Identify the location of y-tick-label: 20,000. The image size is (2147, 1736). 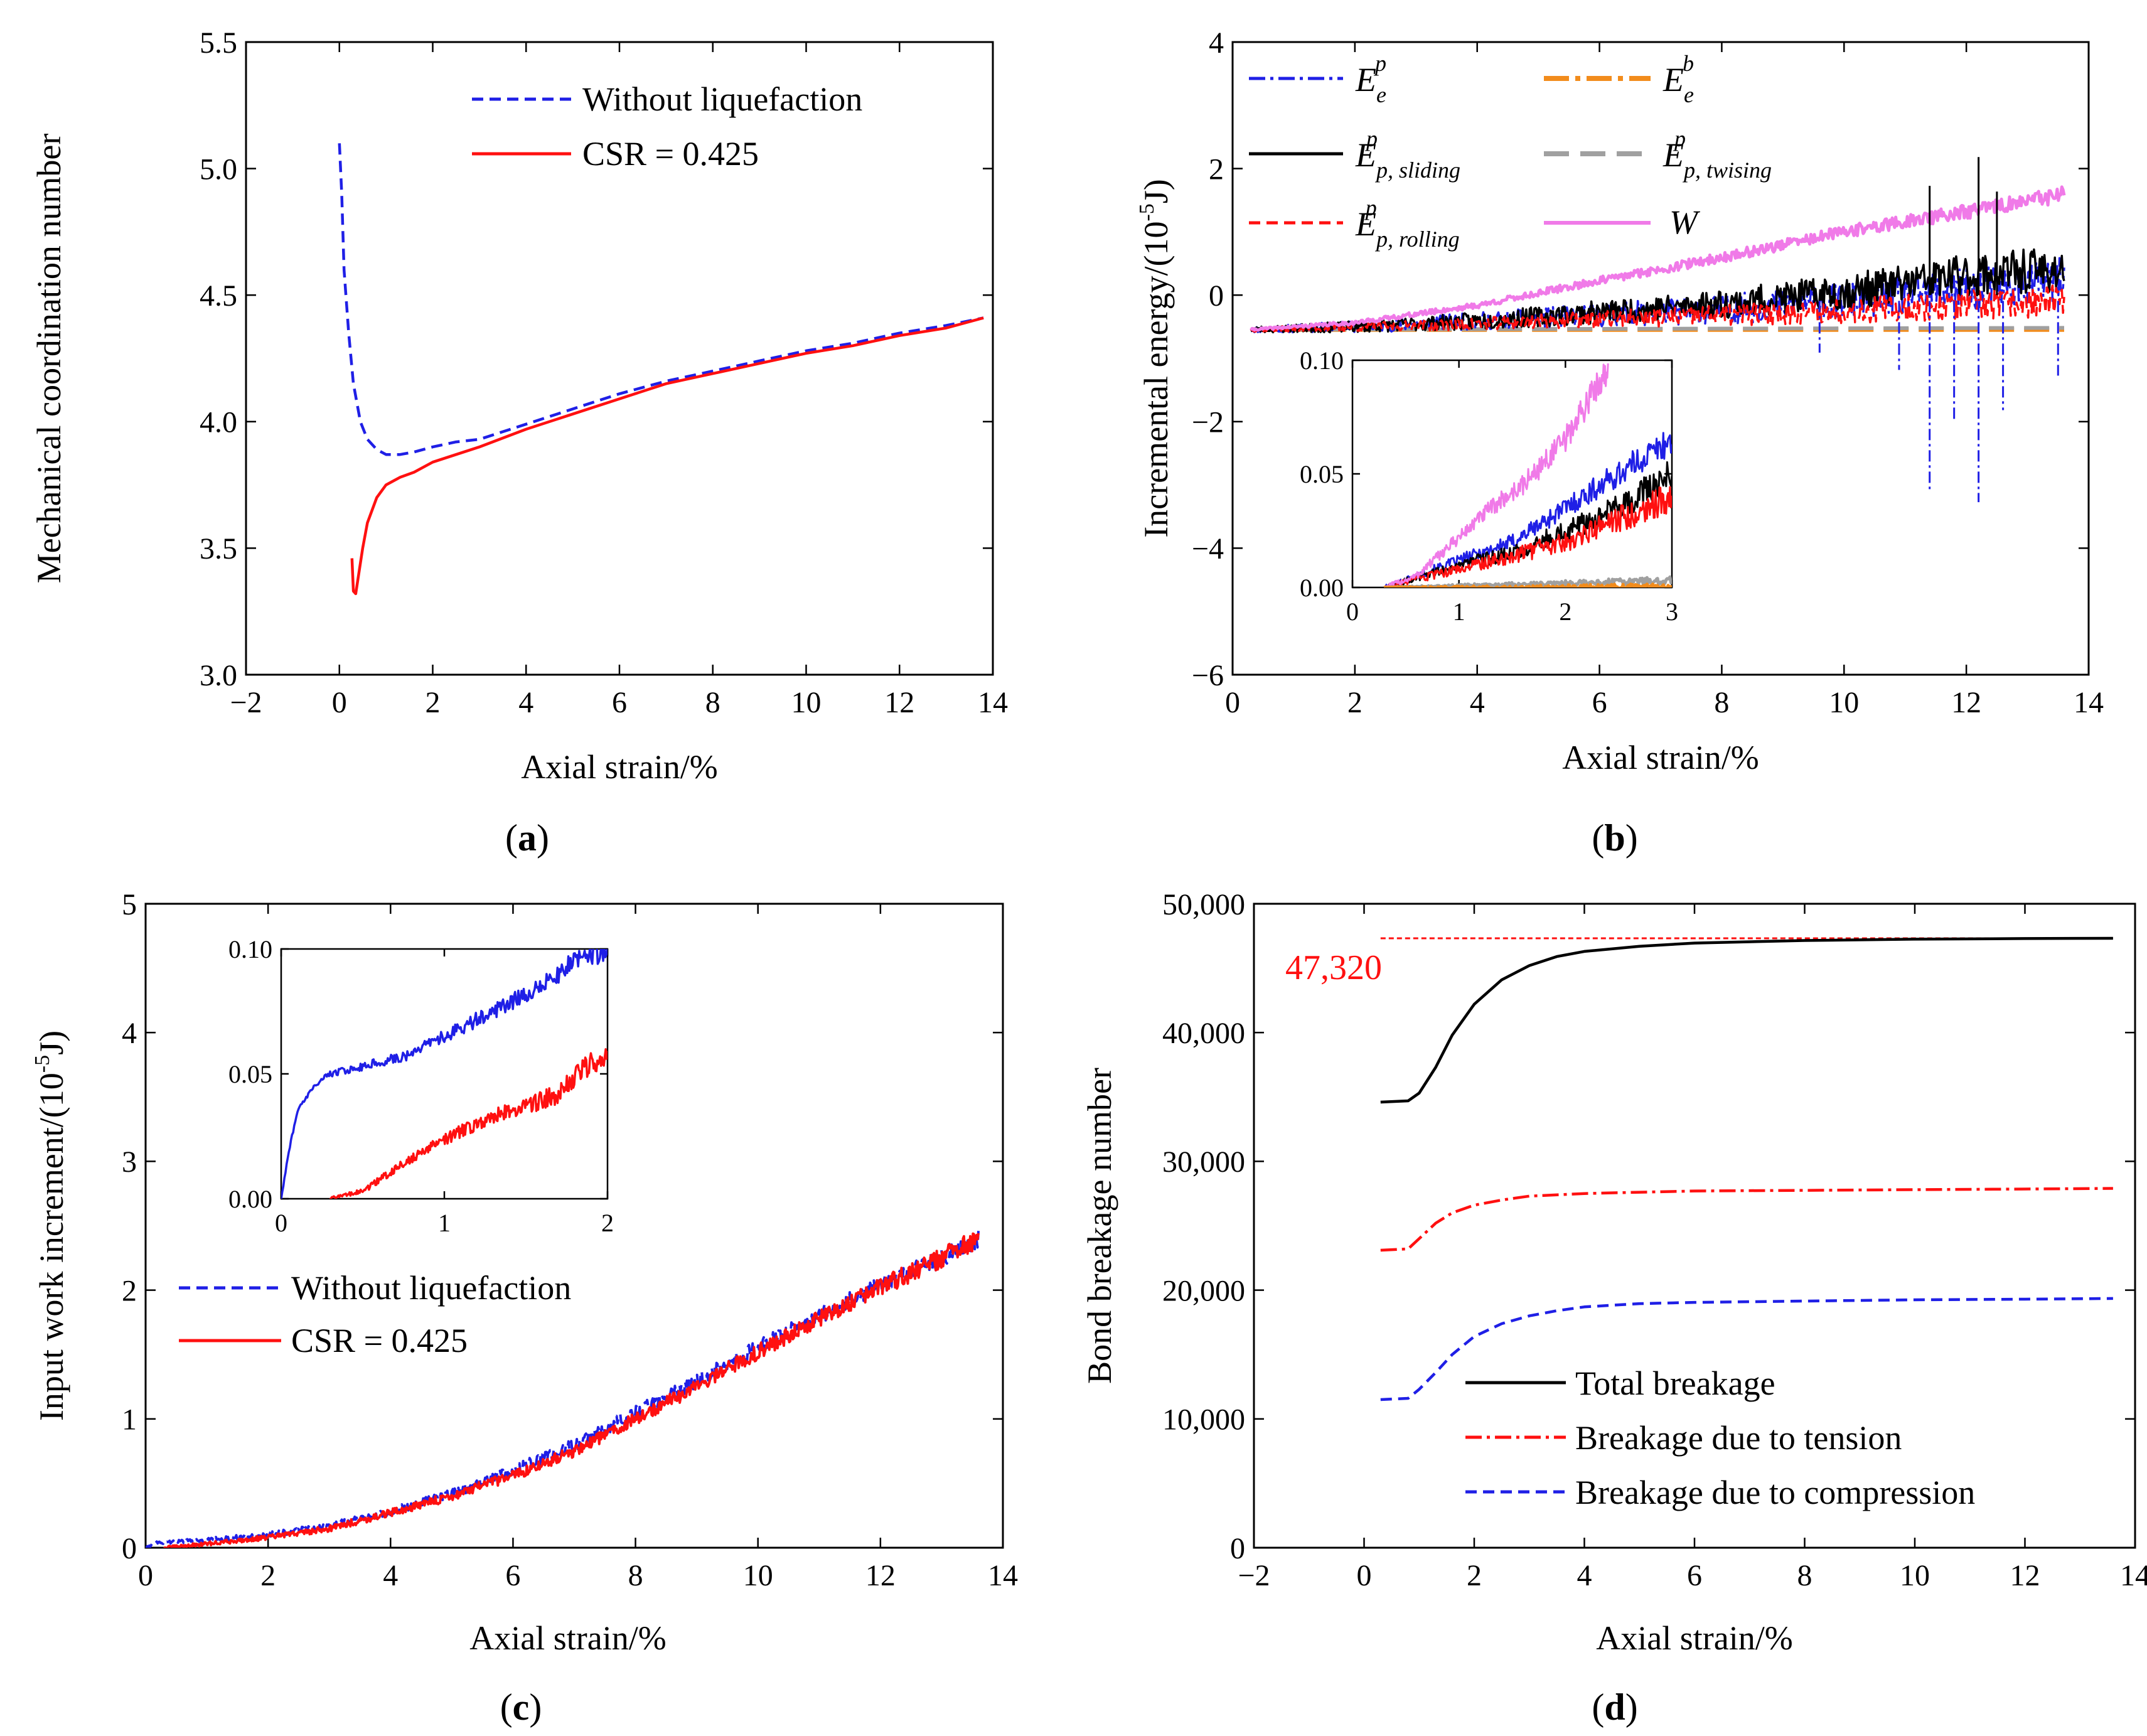
(1203, 1290).